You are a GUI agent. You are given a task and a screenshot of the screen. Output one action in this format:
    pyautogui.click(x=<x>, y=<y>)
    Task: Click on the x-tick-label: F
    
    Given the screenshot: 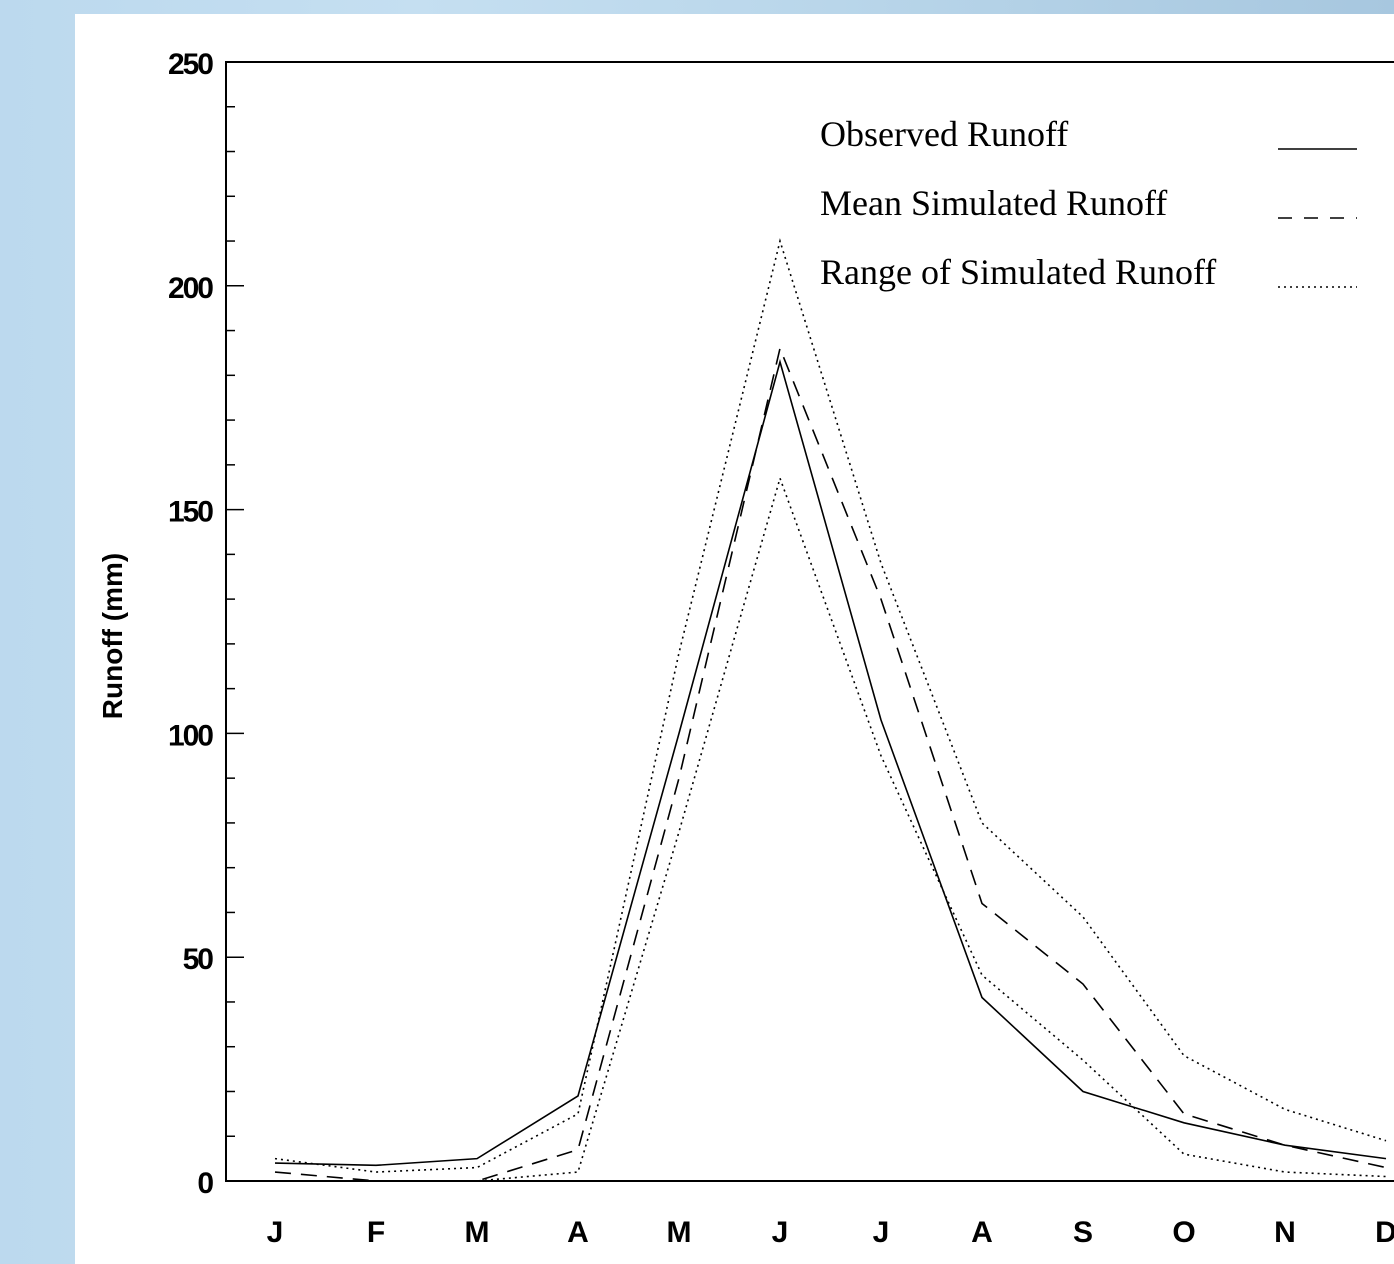 What is the action you would take?
    pyautogui.click(x=376, y=1232)
    